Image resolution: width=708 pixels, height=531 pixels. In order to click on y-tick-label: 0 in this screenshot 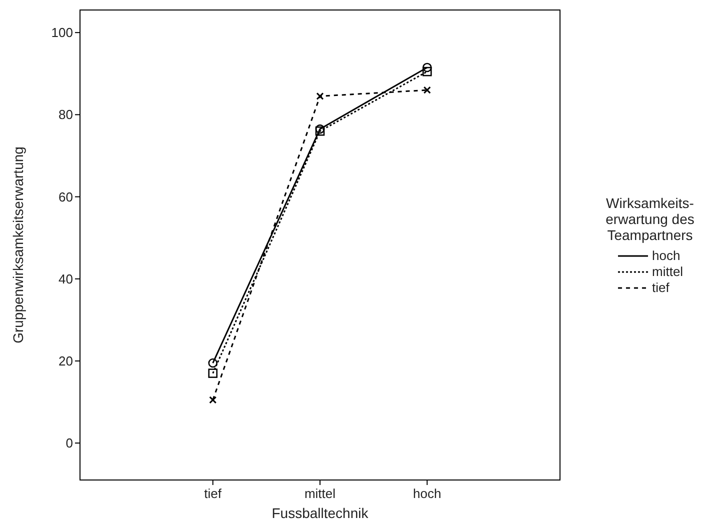, I will do `click(69, 443)`.